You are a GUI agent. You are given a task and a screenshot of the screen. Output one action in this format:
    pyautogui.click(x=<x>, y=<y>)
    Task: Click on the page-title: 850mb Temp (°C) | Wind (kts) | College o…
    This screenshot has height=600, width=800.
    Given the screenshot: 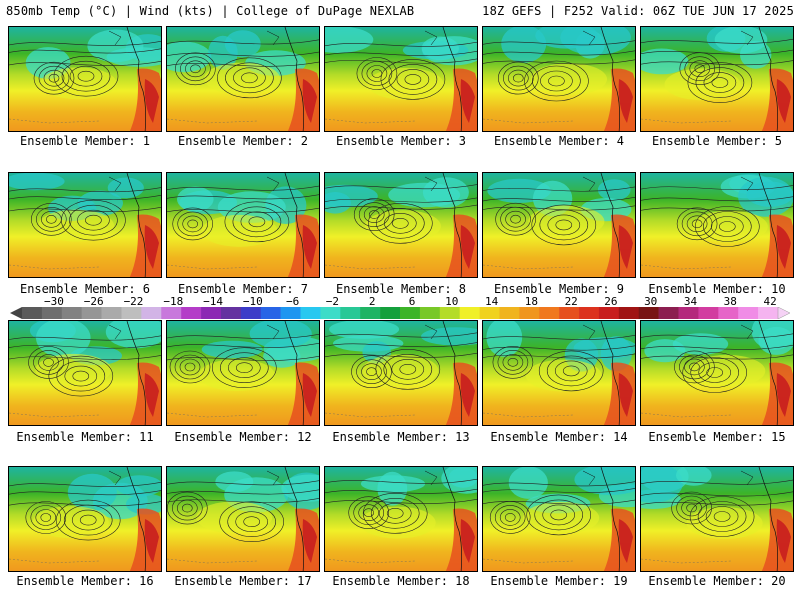 What is the action you would take?
    pyautogui.click(x=210, y=11)
    